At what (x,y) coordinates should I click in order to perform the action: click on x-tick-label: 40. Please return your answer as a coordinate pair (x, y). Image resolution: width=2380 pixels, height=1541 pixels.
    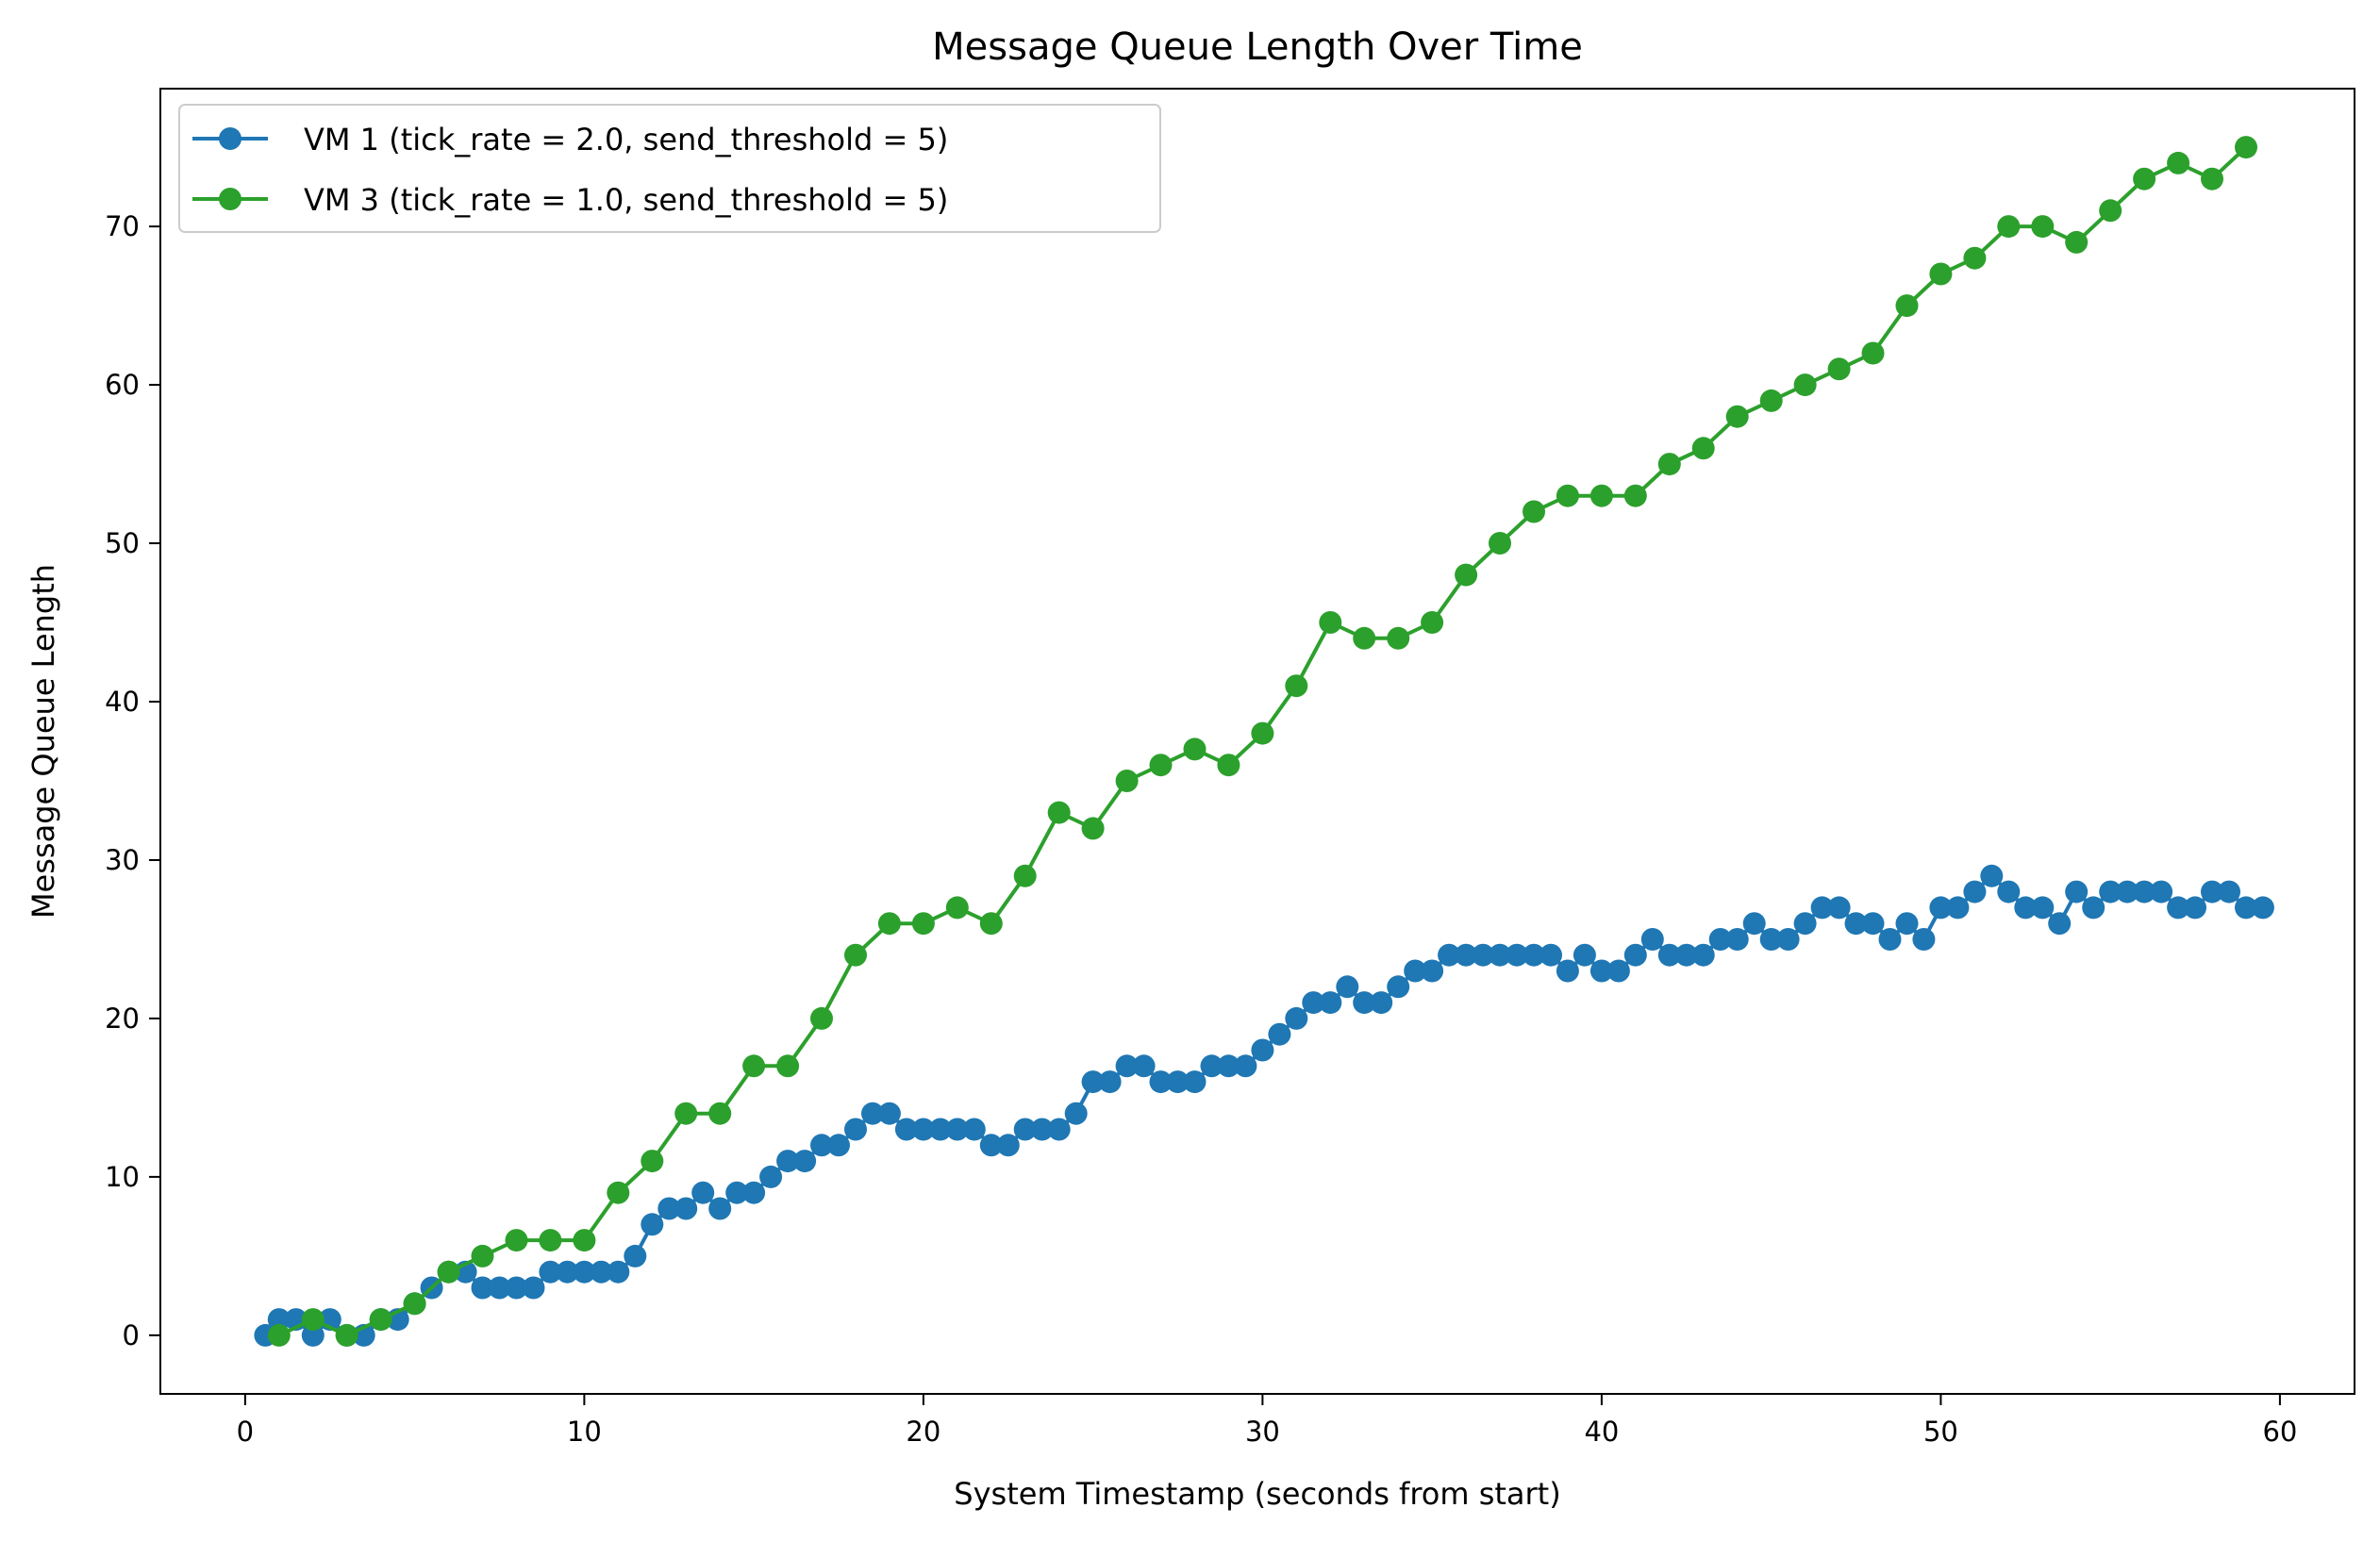
    Looking at the image, I should click on (1601, 1432).